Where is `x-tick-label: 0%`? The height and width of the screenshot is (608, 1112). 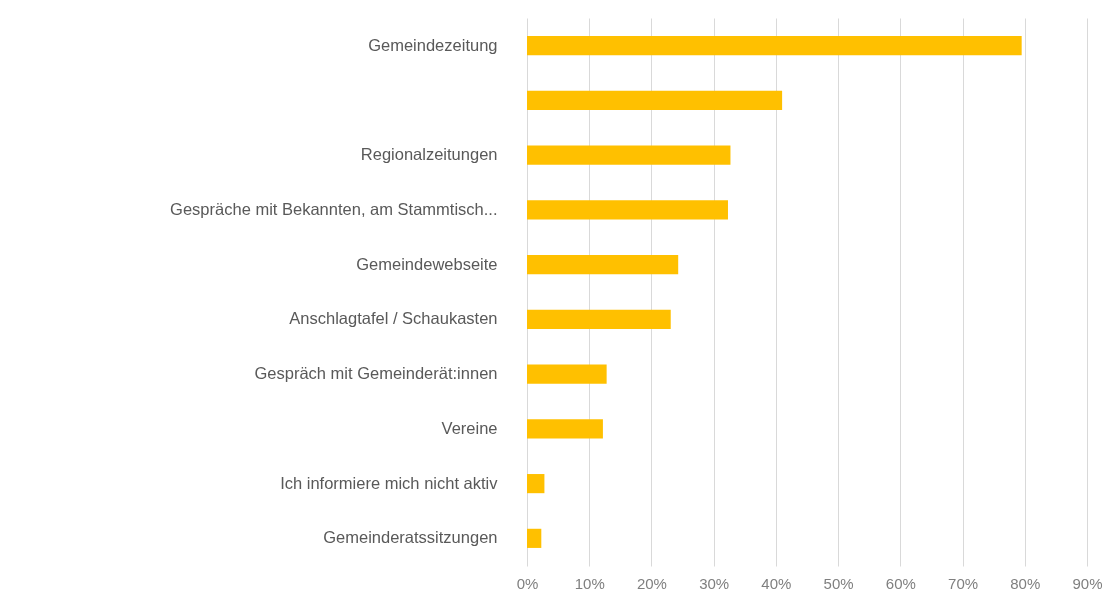 x-tick-label: 0% is located at coordinates (527, 583).